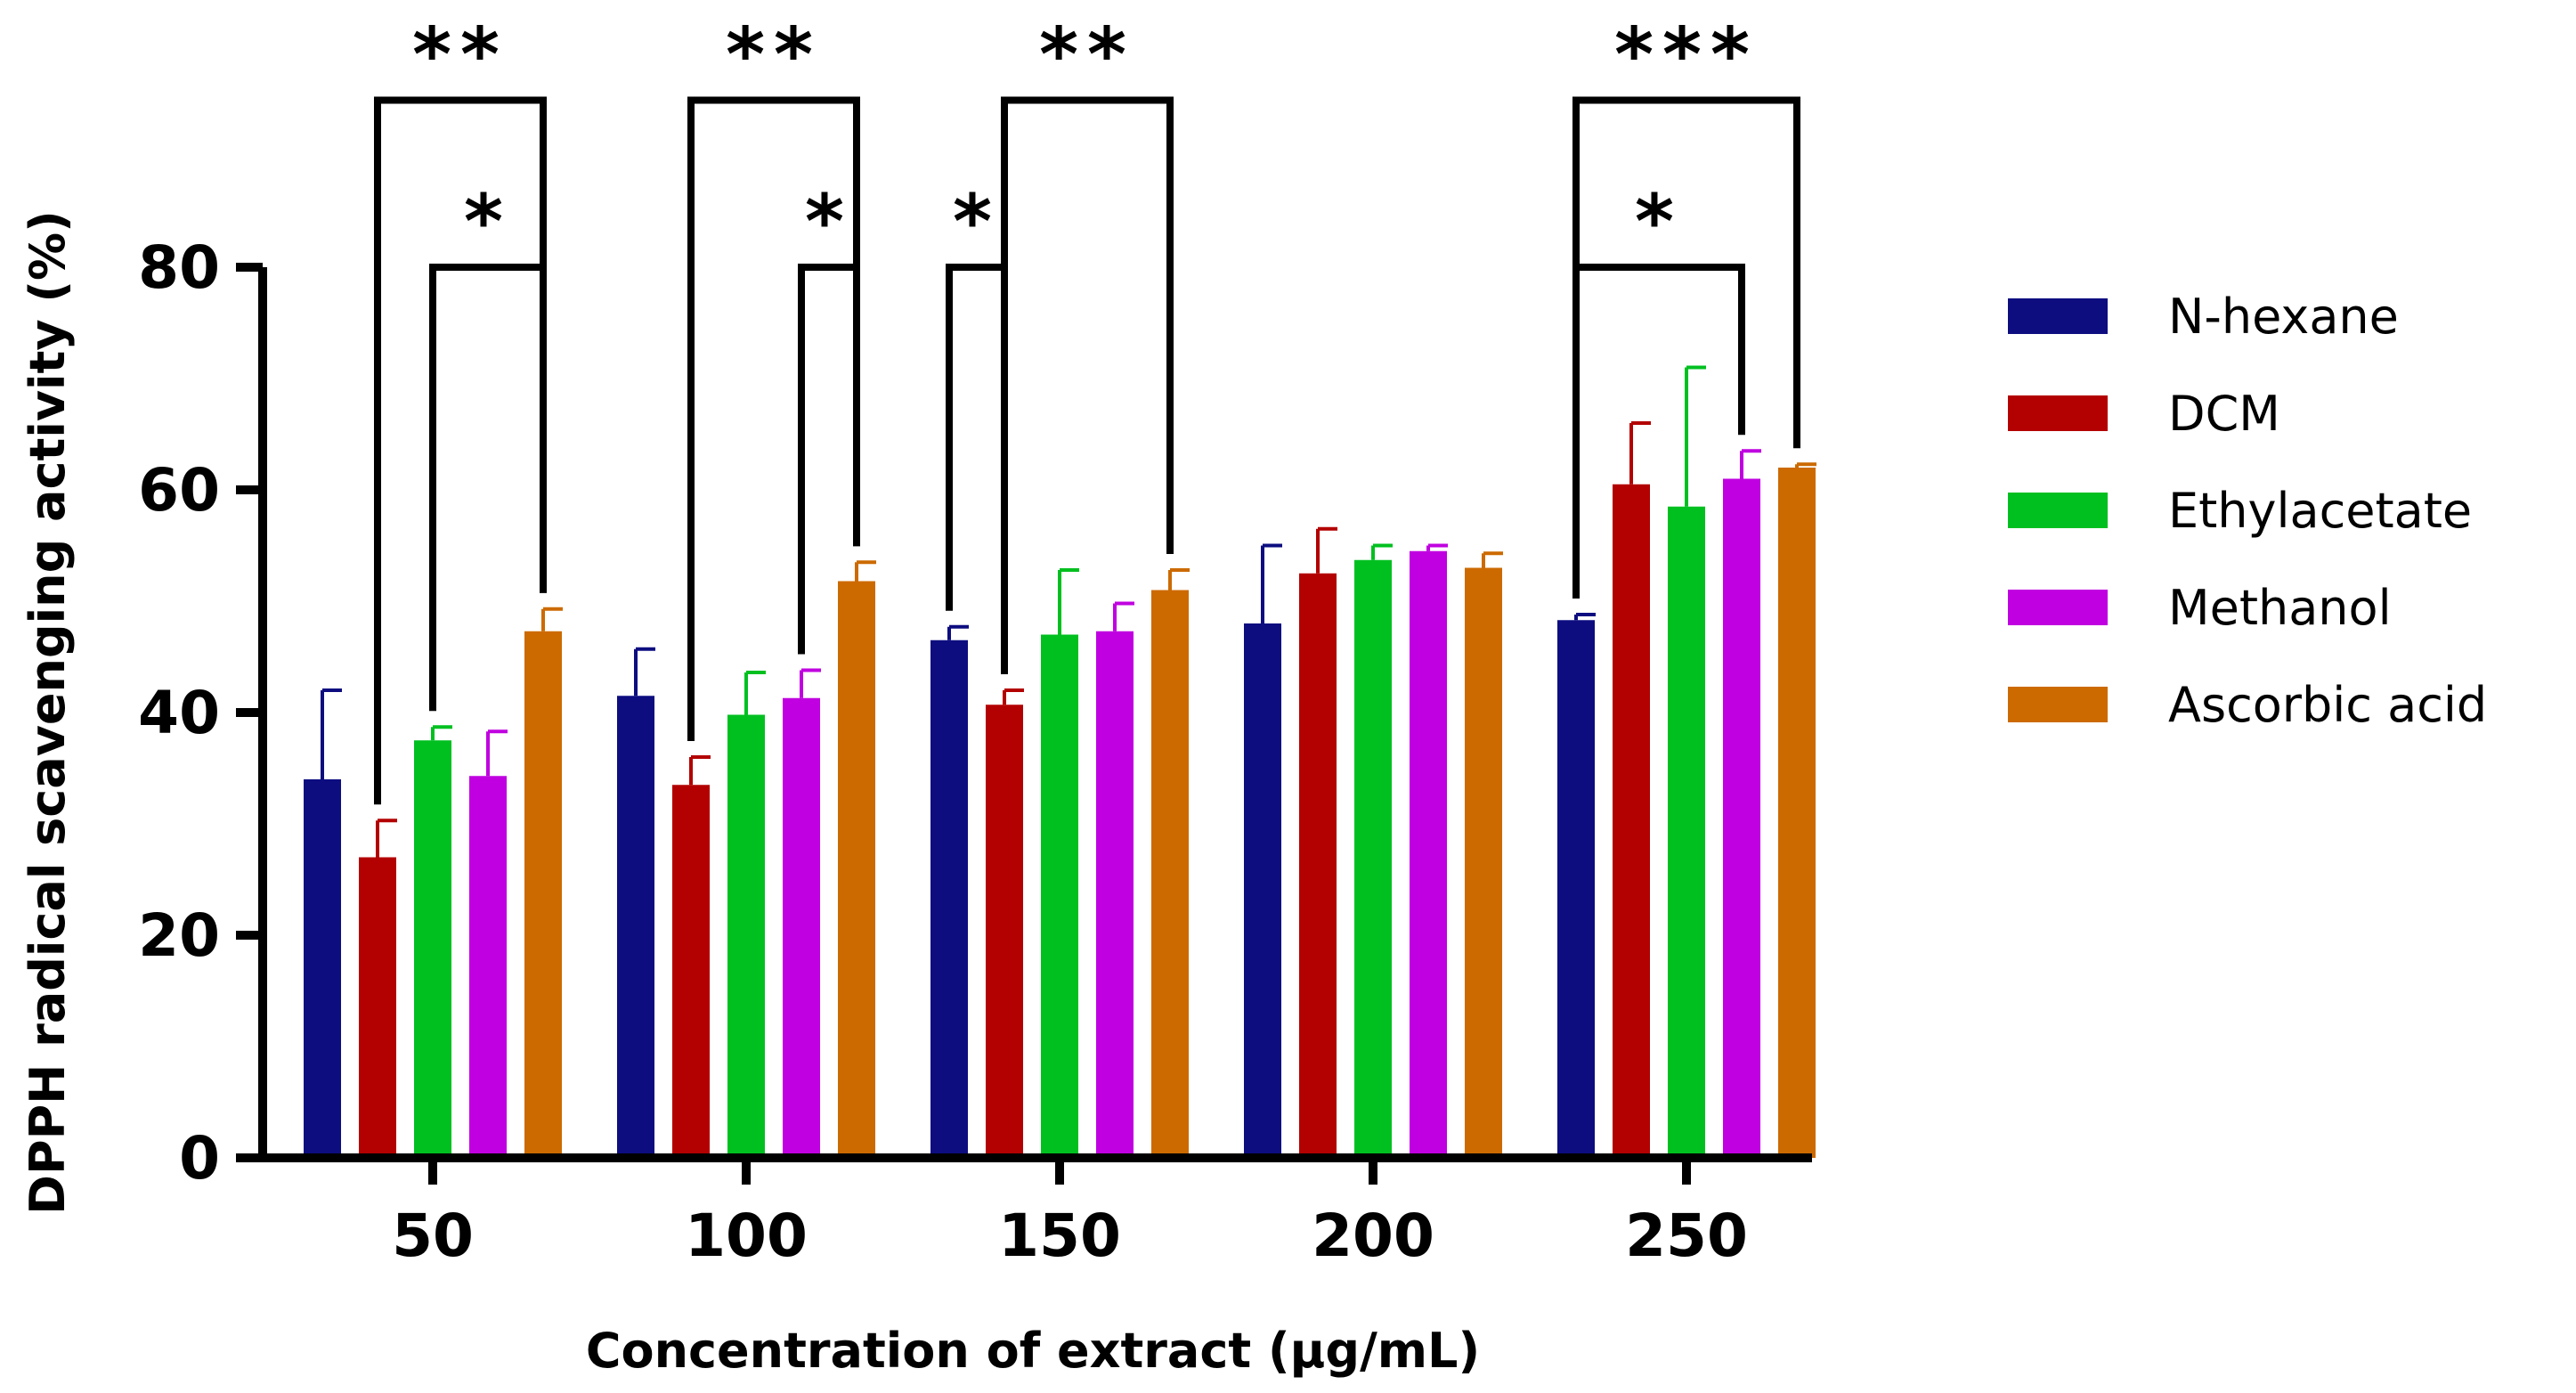 The image size is (2576, 1393). What do you see at coordinates (179, 491) in the screenshot?
I see `y-tick-label: 60` at bounding box center [179, 491].